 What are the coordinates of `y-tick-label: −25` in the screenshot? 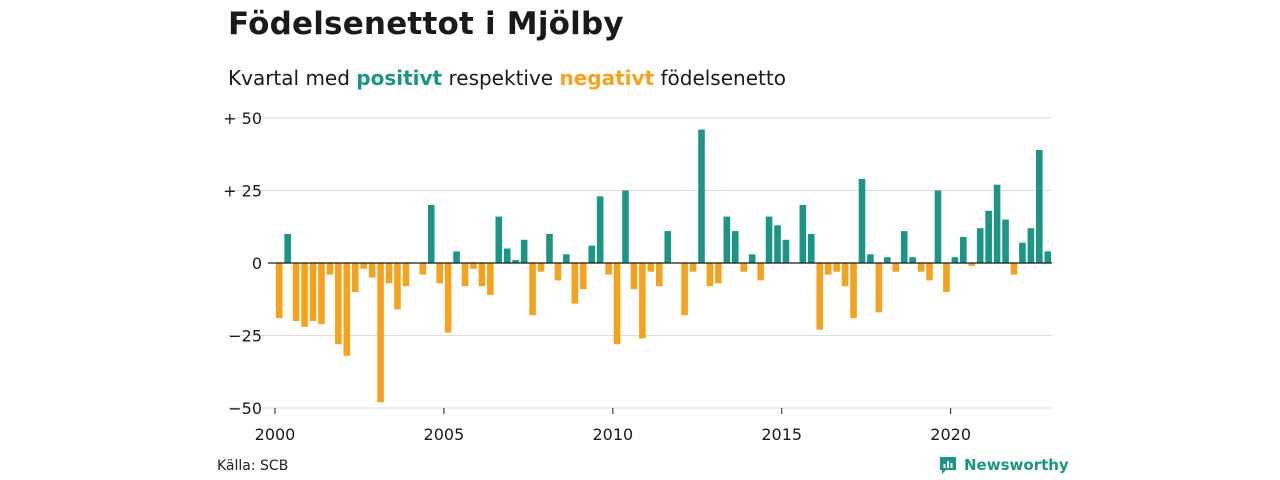 It's located at (245, 336).